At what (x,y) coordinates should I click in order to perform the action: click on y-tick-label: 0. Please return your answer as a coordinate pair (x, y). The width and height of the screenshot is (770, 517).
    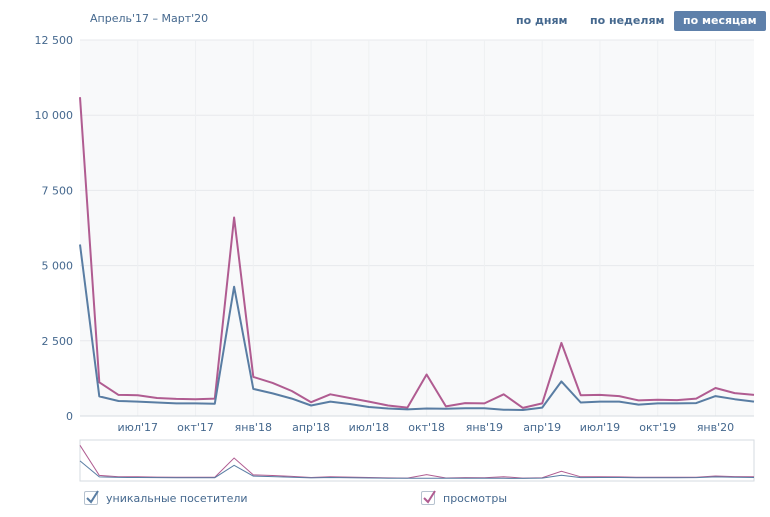
    Looking at the image, I should click on (69, 416).